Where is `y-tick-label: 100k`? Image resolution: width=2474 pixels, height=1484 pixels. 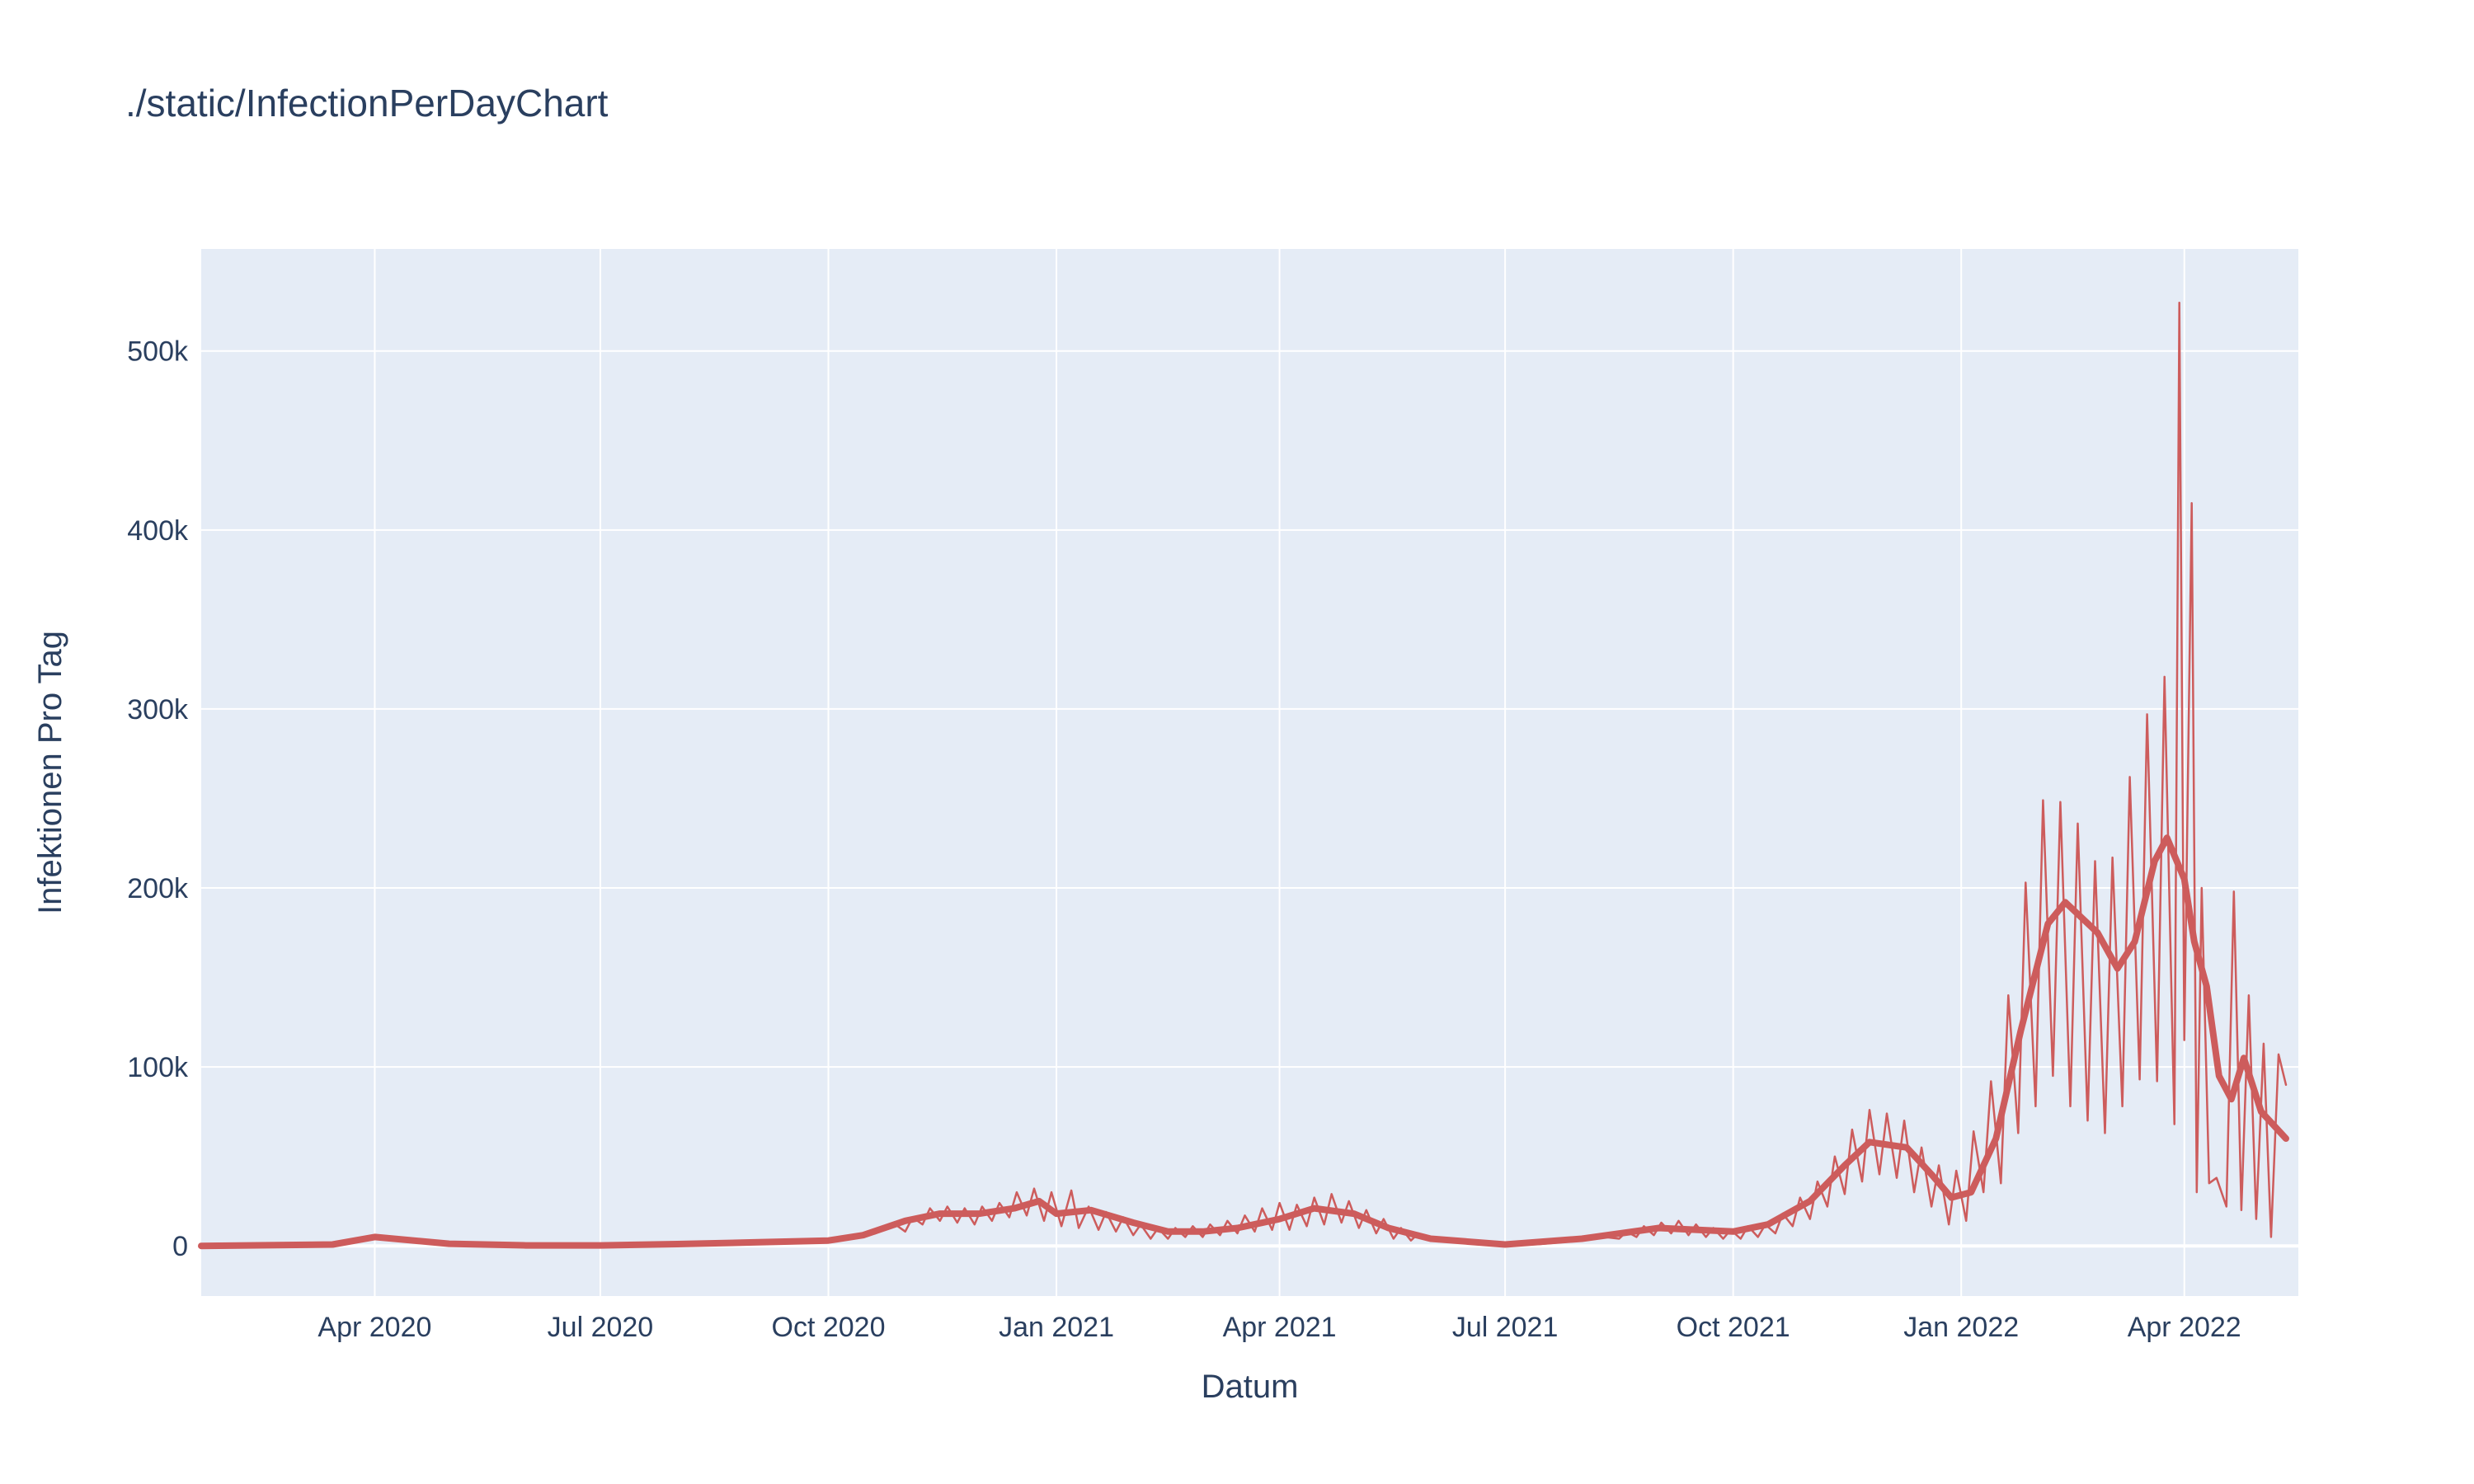 y-tick-label: 100k is located at coordinates (158, 1067).